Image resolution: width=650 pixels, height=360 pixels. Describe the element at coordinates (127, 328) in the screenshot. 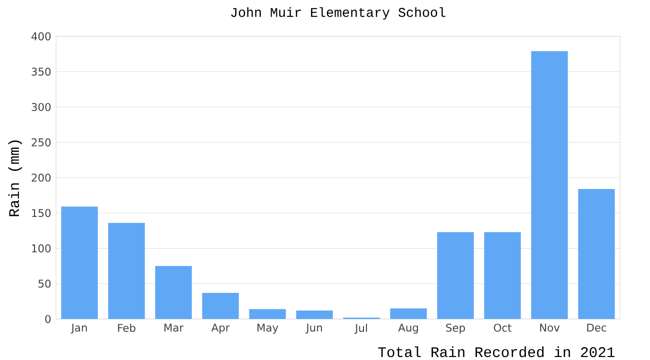

I see `x-tick-label: Feb` at that location.